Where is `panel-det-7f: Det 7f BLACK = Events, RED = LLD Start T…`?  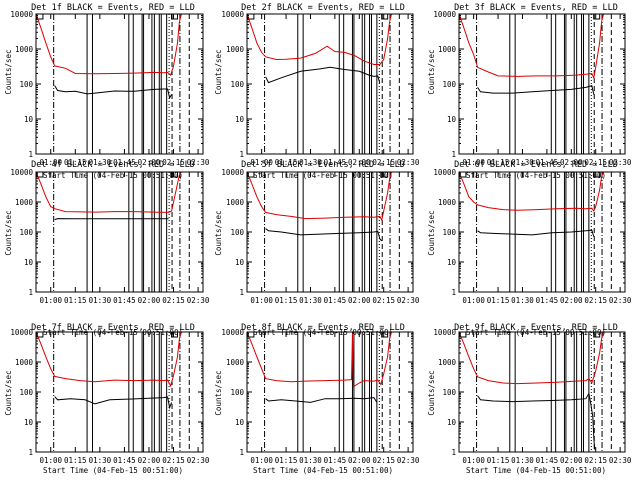
panel-det-7f: Det 7f BLACK = Events, RED = LLD Start T… is located at coordinates (107, 399).